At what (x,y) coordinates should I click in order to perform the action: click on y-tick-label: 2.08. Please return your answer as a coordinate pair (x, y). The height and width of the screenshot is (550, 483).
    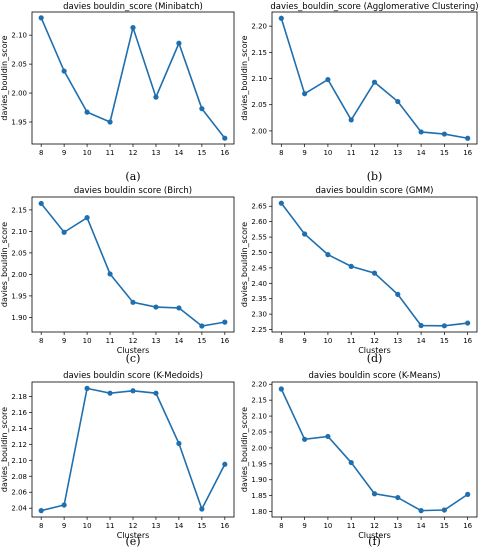
    Looking at the image, I should click on (19, 477).